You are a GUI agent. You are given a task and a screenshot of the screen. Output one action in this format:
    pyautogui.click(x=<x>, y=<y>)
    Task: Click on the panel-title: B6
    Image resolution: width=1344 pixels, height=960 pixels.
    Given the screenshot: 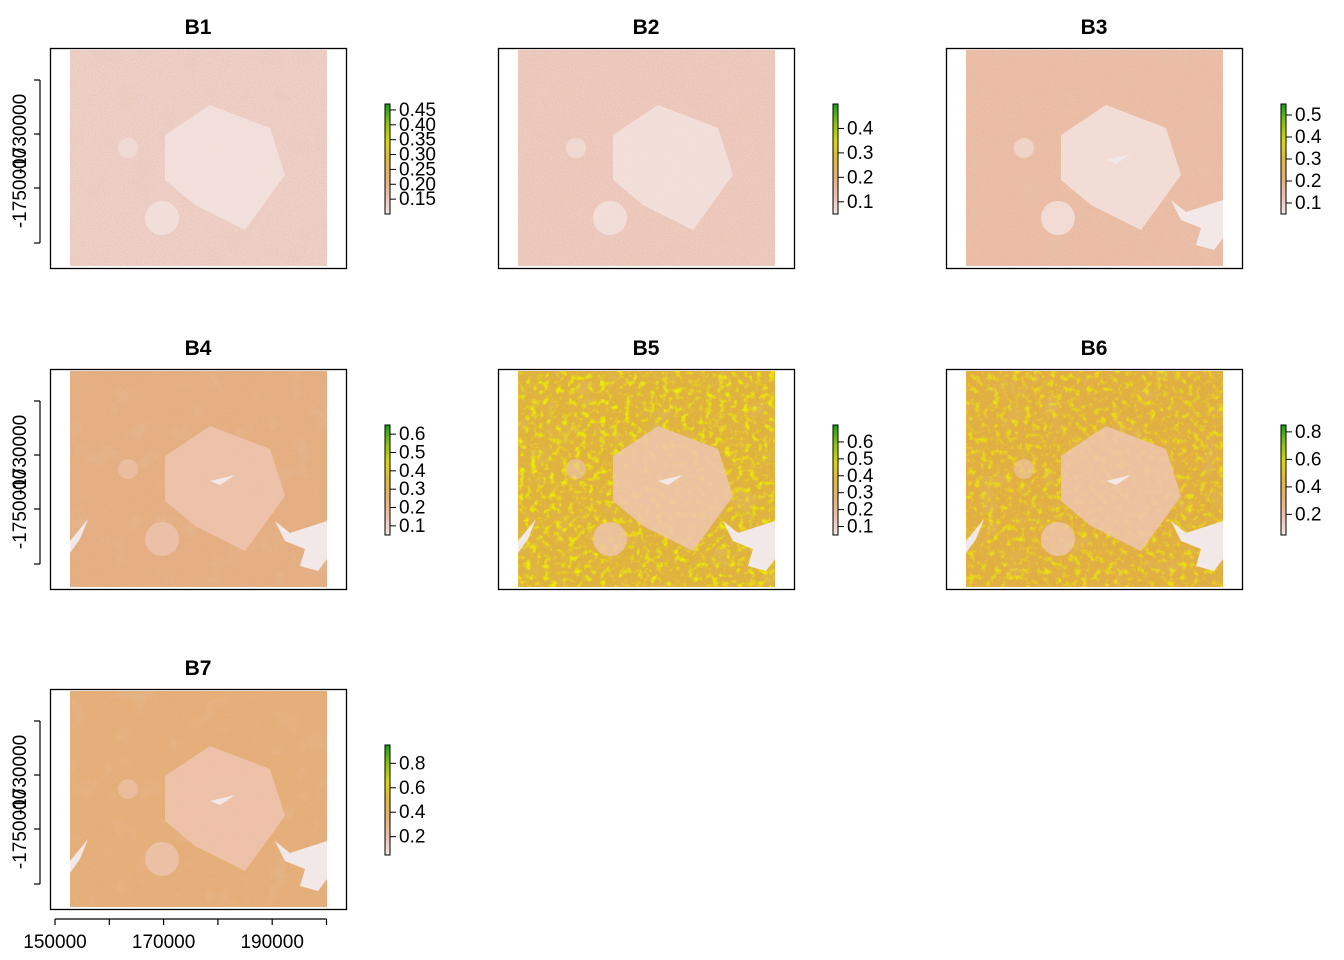 What is the action you would take?
    pyautogui.click(x=1094, y=348)
    